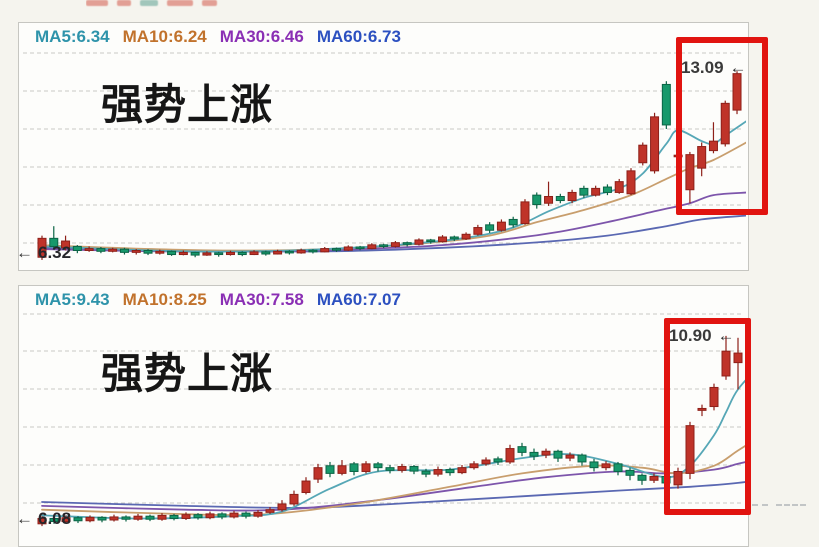 The image size is (819, 547). What do you see at coordinates (393, 486) in the screenshot?
I see `ma30-line` at bounding box center [393, 486].